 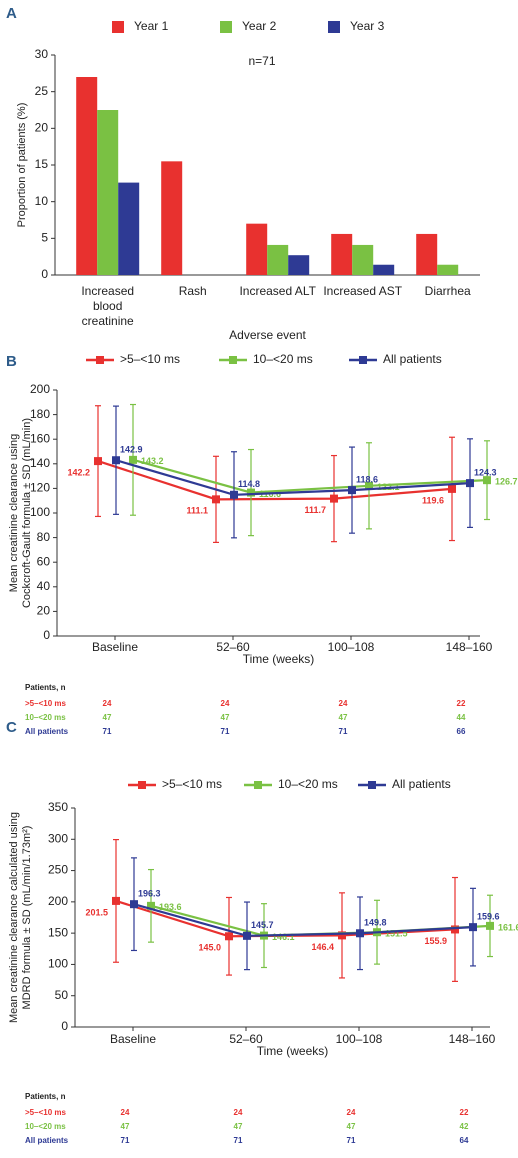 I want to click on y-tick-label: 160, so click(x=40, y=438).